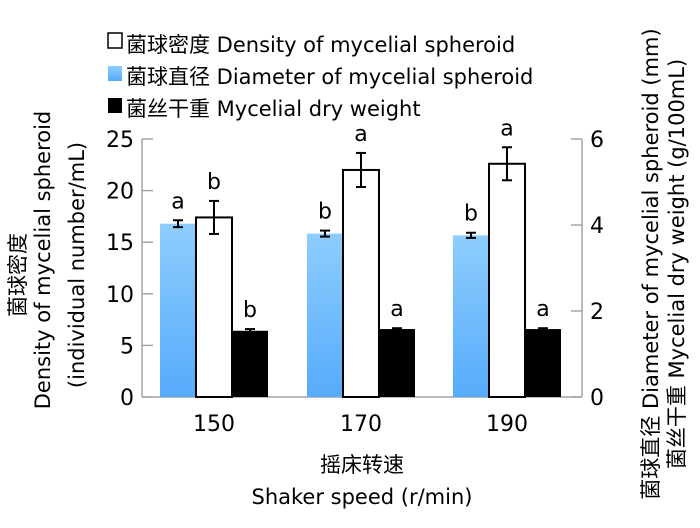  Describe the element at coordinates (127, 346) in the screenshot. I see `left-tick-label: 5` at that location.